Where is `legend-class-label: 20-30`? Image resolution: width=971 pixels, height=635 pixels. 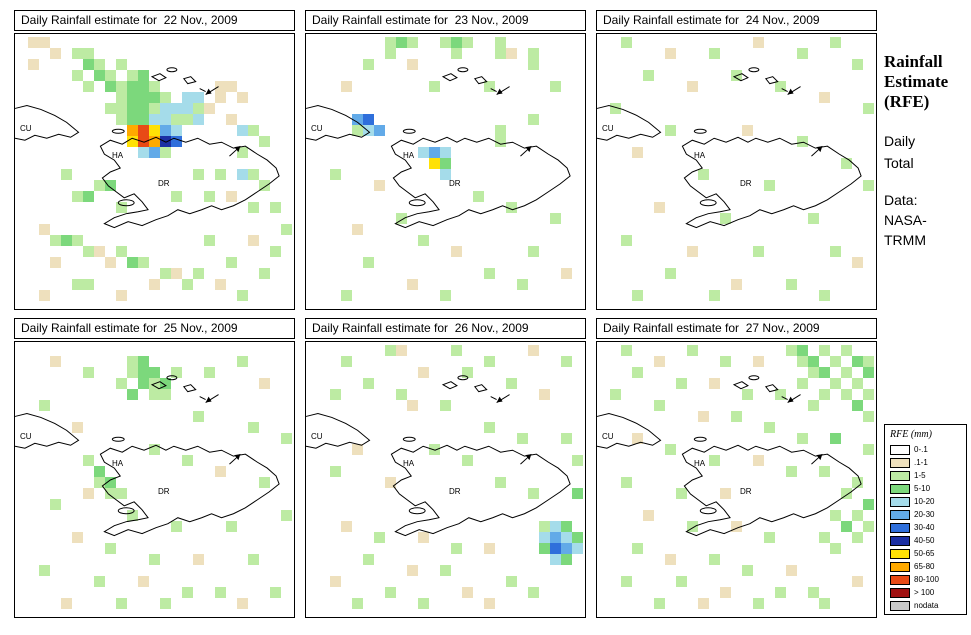 legend-class-label: 20-30 is located at coordinates (924, 514).